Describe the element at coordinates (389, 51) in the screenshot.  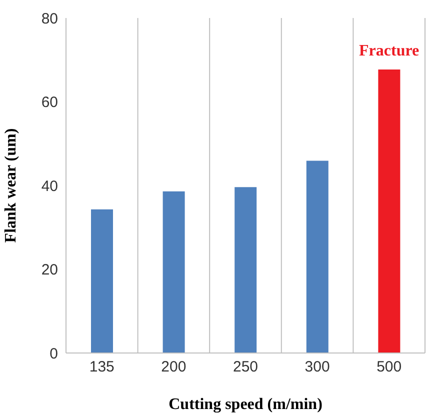
I see `annotation: Fracture` at that location.